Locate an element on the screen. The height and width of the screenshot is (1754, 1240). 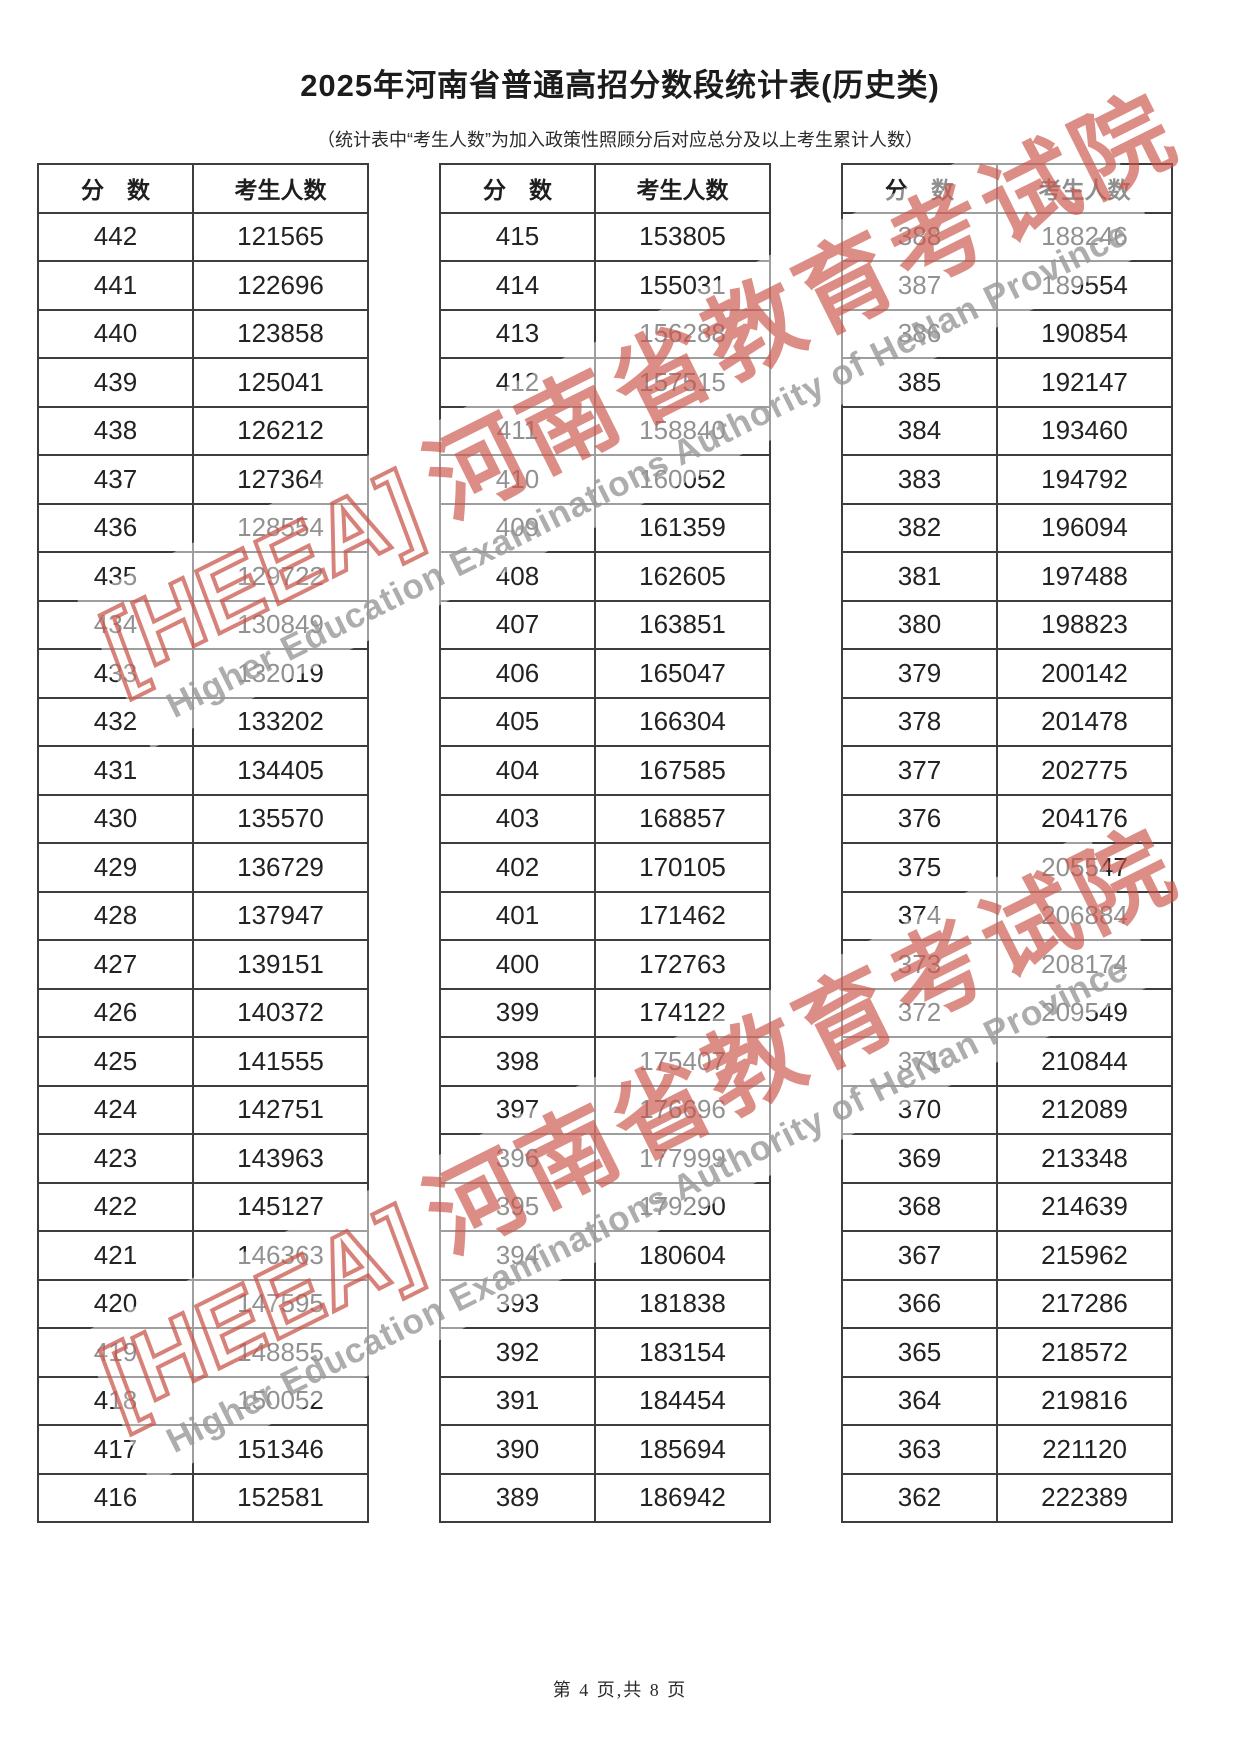
score-cell: 398 is located at coordinates (517, 1061).